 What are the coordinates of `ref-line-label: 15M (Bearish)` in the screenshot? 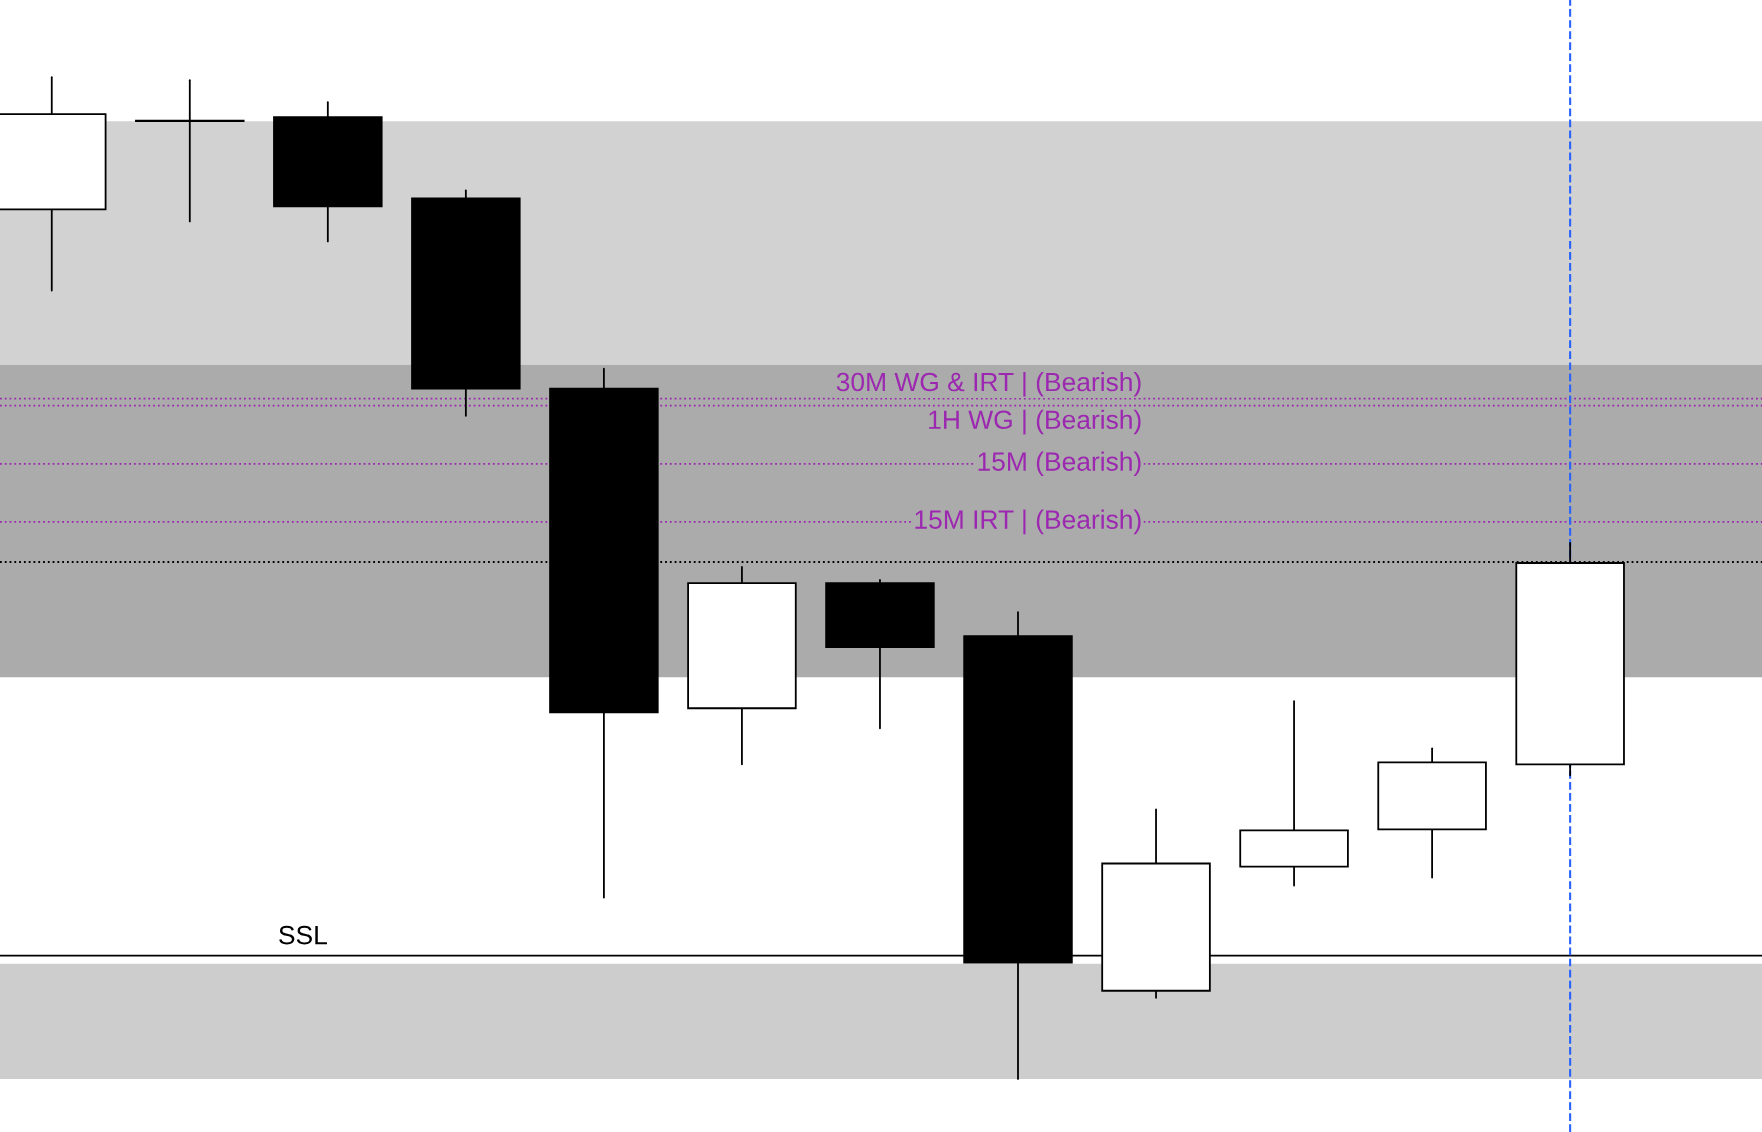 It's located at (1059, 464).